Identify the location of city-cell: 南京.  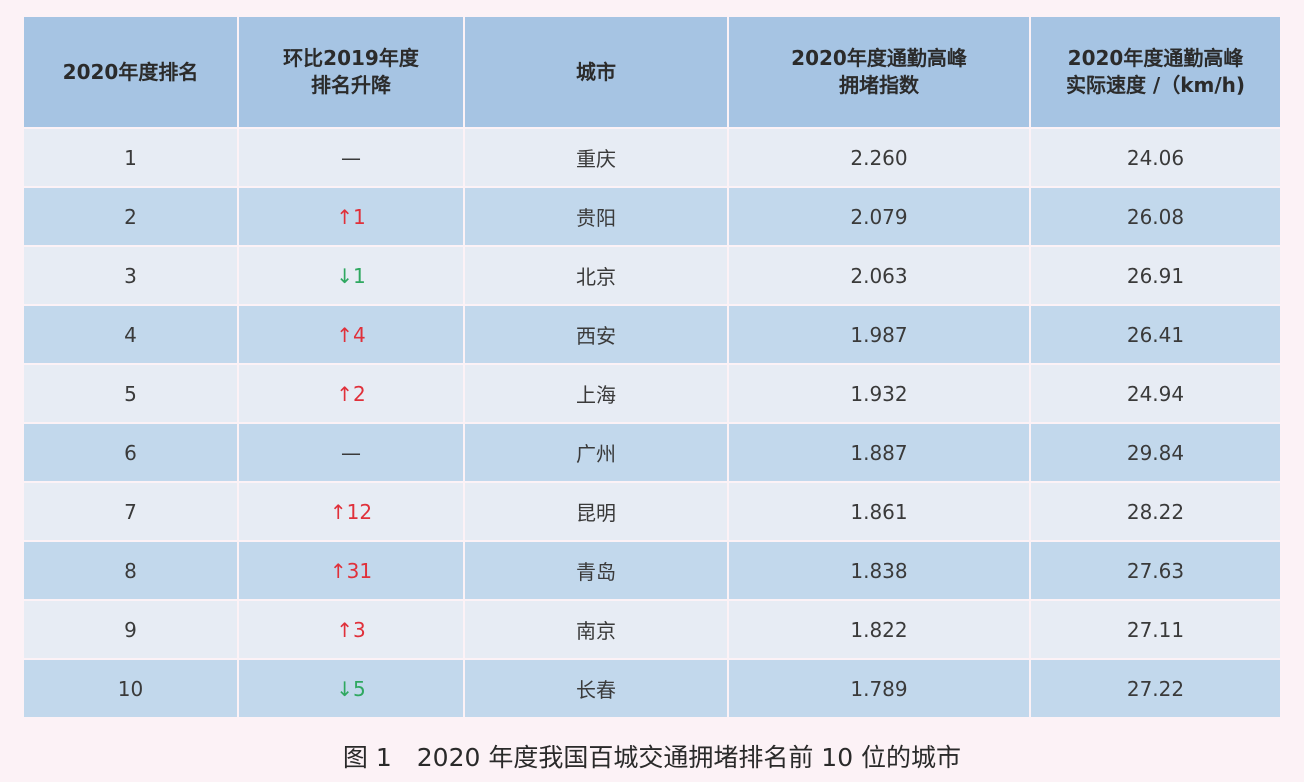
(596, 630).